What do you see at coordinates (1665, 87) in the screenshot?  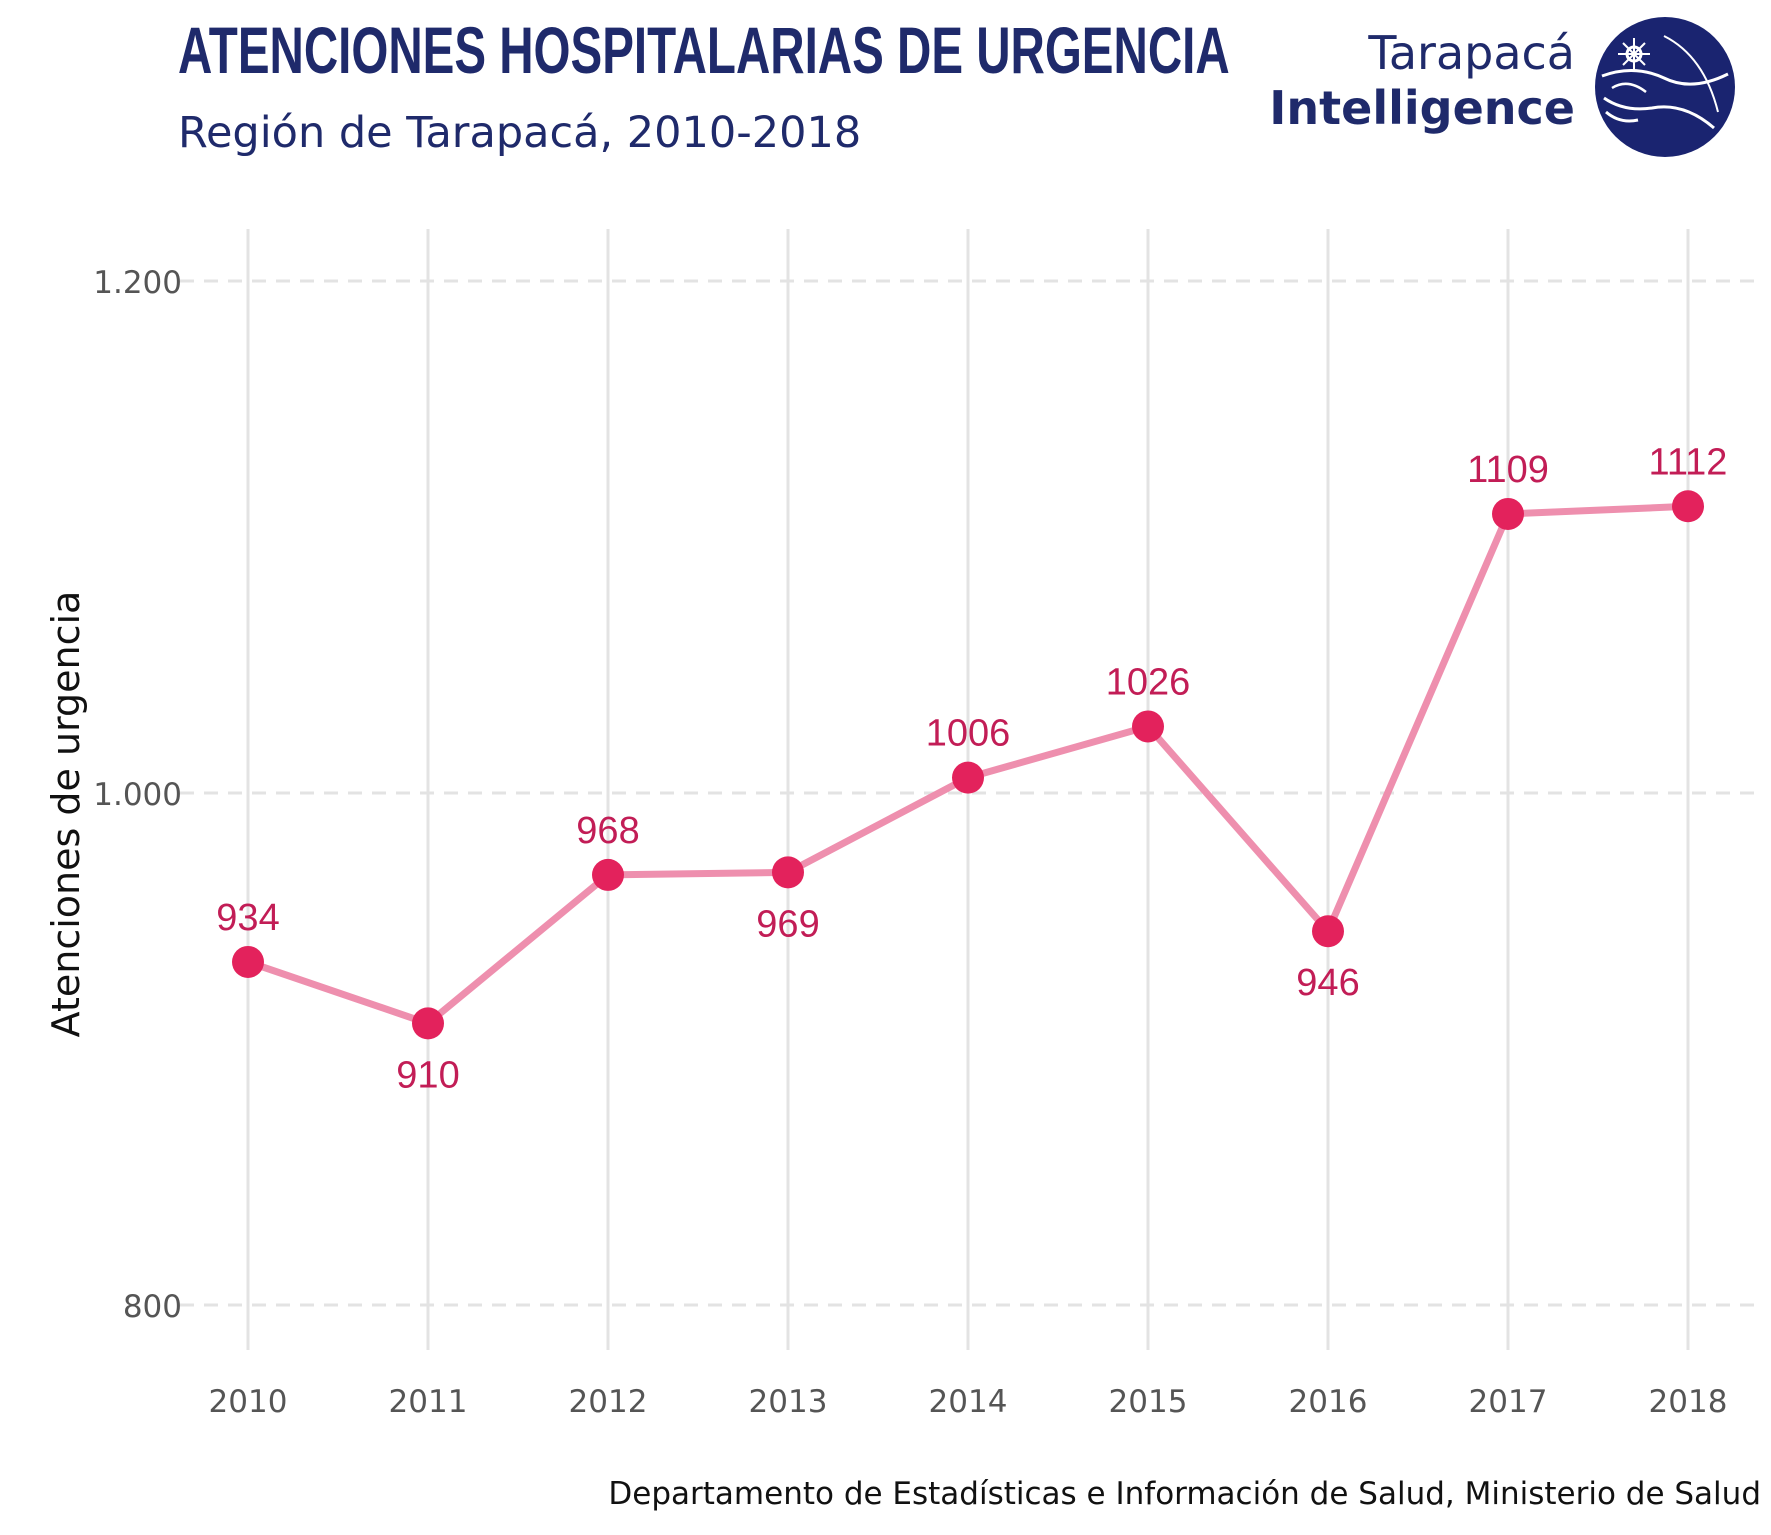 I see `brand-emblem-icon` at bounding box center [1665, 87].